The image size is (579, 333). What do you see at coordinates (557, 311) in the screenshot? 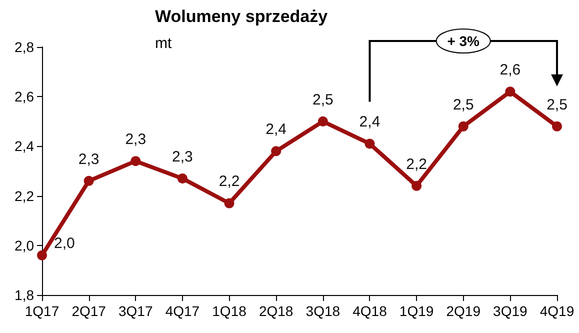
I see `x-tick-label: 4Q19` at bounding box center [557, 311].